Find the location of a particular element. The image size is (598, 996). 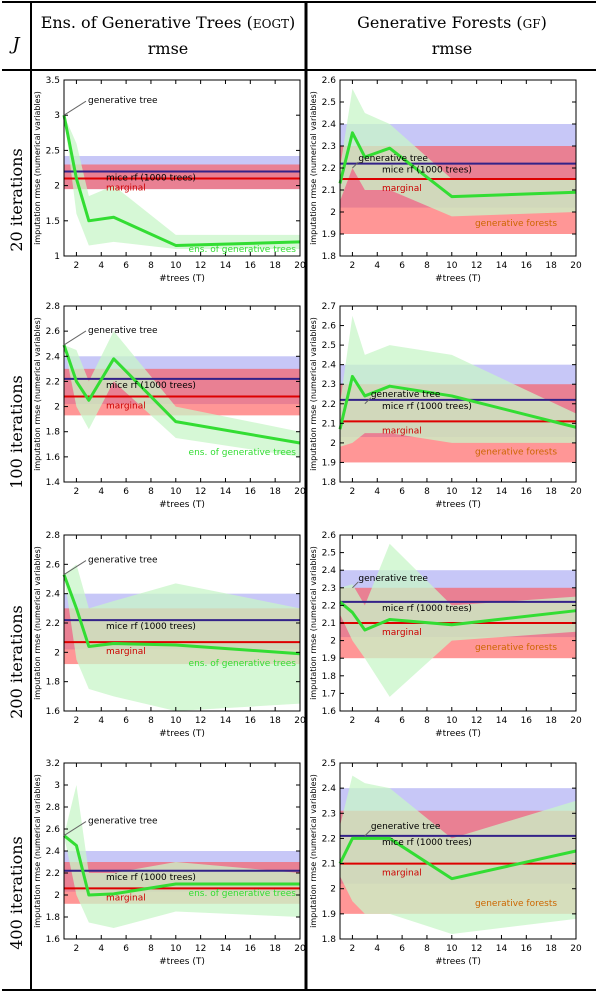

y-tick-label: 1.7 is located at coordinates (329, 694).